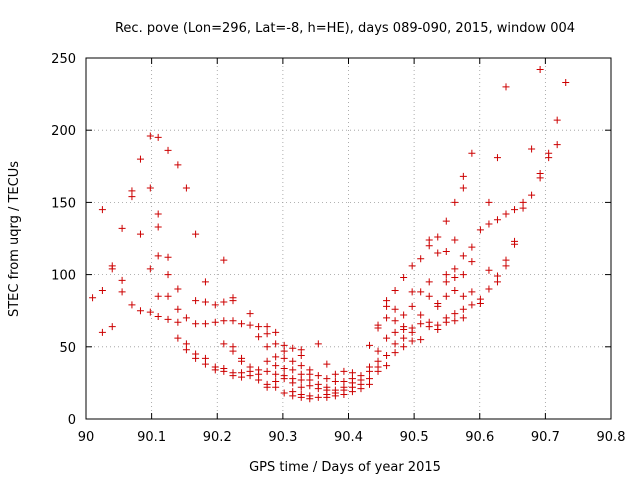 This screenshot has width=640, height=480. I want to click on x-tick-label: 90.1, so click(151, 437).